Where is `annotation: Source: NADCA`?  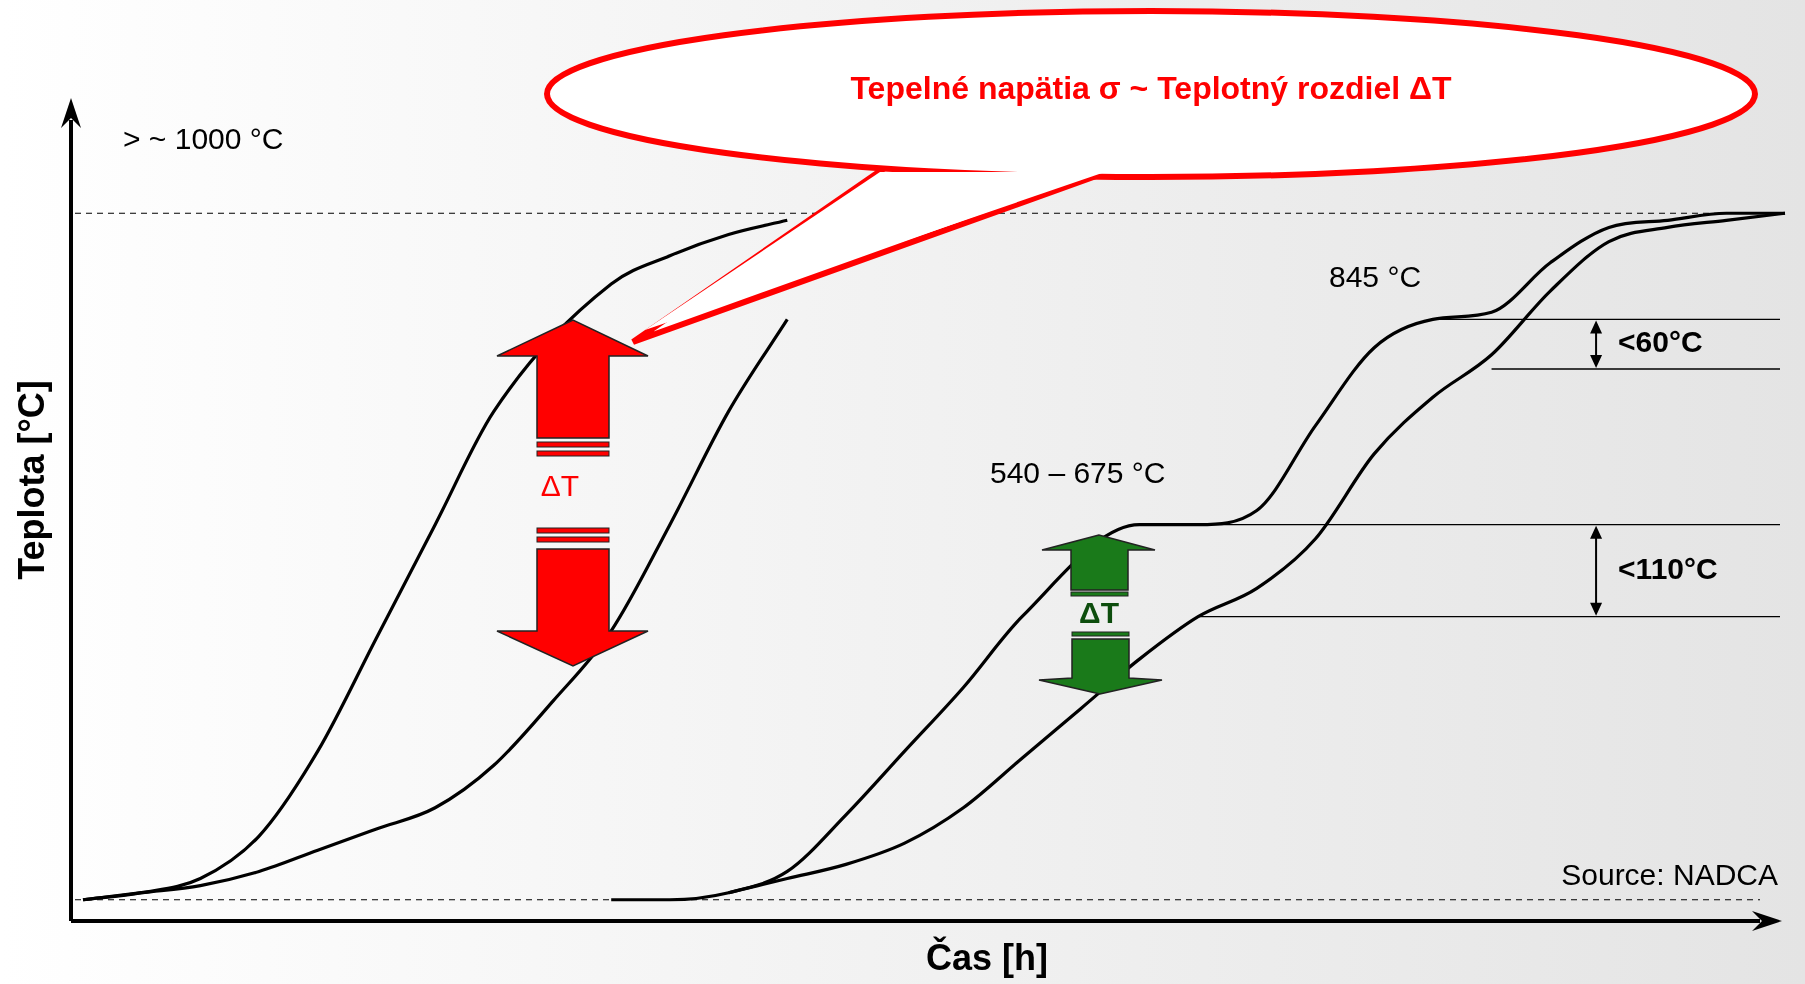 annotation: Source: NADCA is located at coordinates (1669, 875).